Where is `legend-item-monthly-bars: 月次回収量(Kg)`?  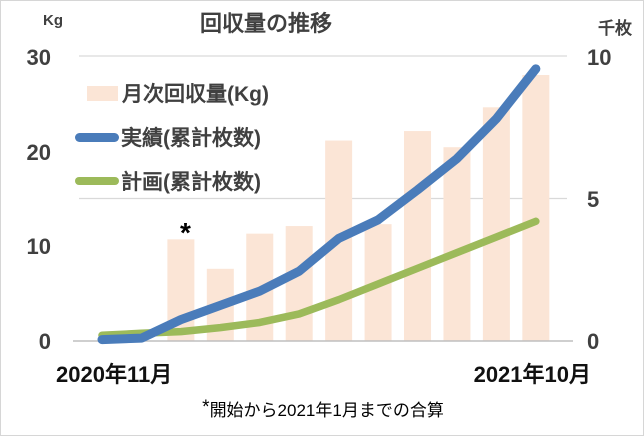
legend-item-monthly-bars: 月次回収量(Kg) is located at coordinates (178, 93).